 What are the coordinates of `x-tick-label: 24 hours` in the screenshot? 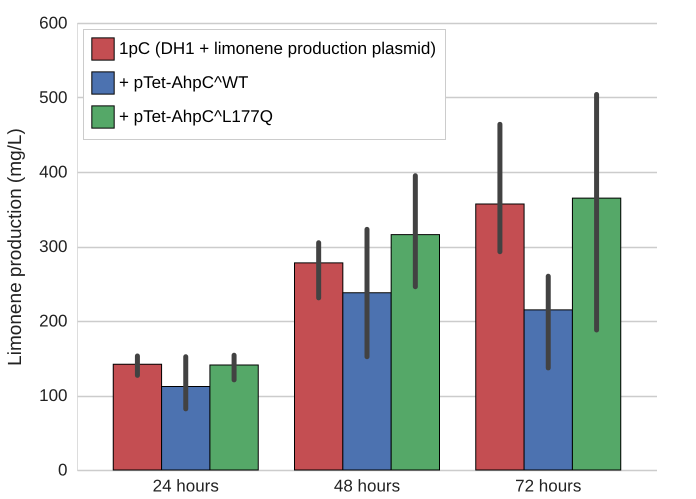 It's located at (185, 486).